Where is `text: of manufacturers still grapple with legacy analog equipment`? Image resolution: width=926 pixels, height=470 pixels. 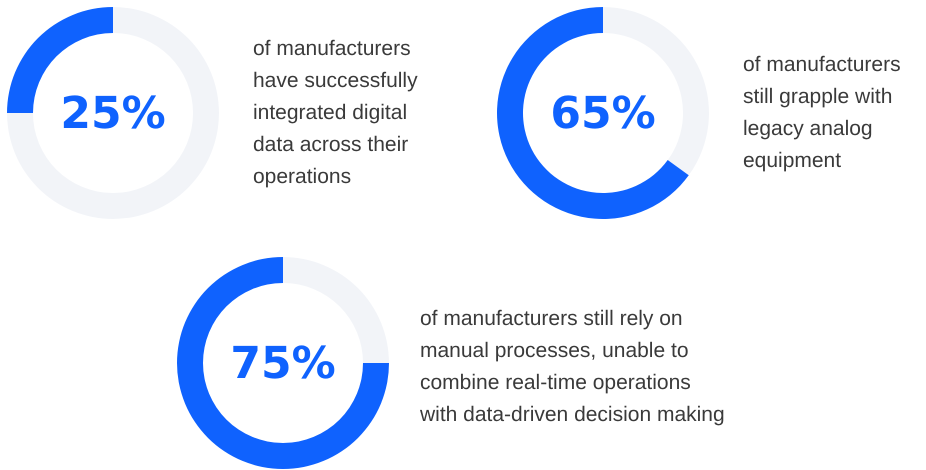
text: of manufacturers still grapple with legacy analog equipment is located at coordinates (822, 112).